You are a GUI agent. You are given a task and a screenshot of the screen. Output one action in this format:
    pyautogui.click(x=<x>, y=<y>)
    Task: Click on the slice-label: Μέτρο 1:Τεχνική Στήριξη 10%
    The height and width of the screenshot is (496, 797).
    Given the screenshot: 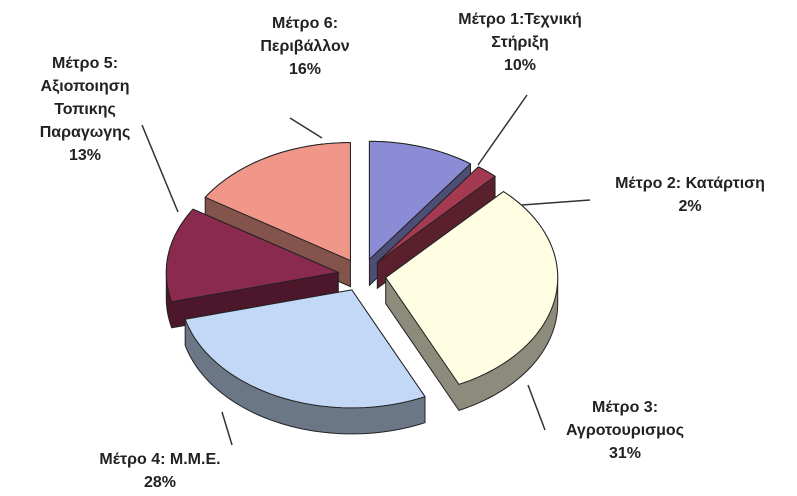 What is the action you would take?
    pyautogui.click(x=520, y=42)
    